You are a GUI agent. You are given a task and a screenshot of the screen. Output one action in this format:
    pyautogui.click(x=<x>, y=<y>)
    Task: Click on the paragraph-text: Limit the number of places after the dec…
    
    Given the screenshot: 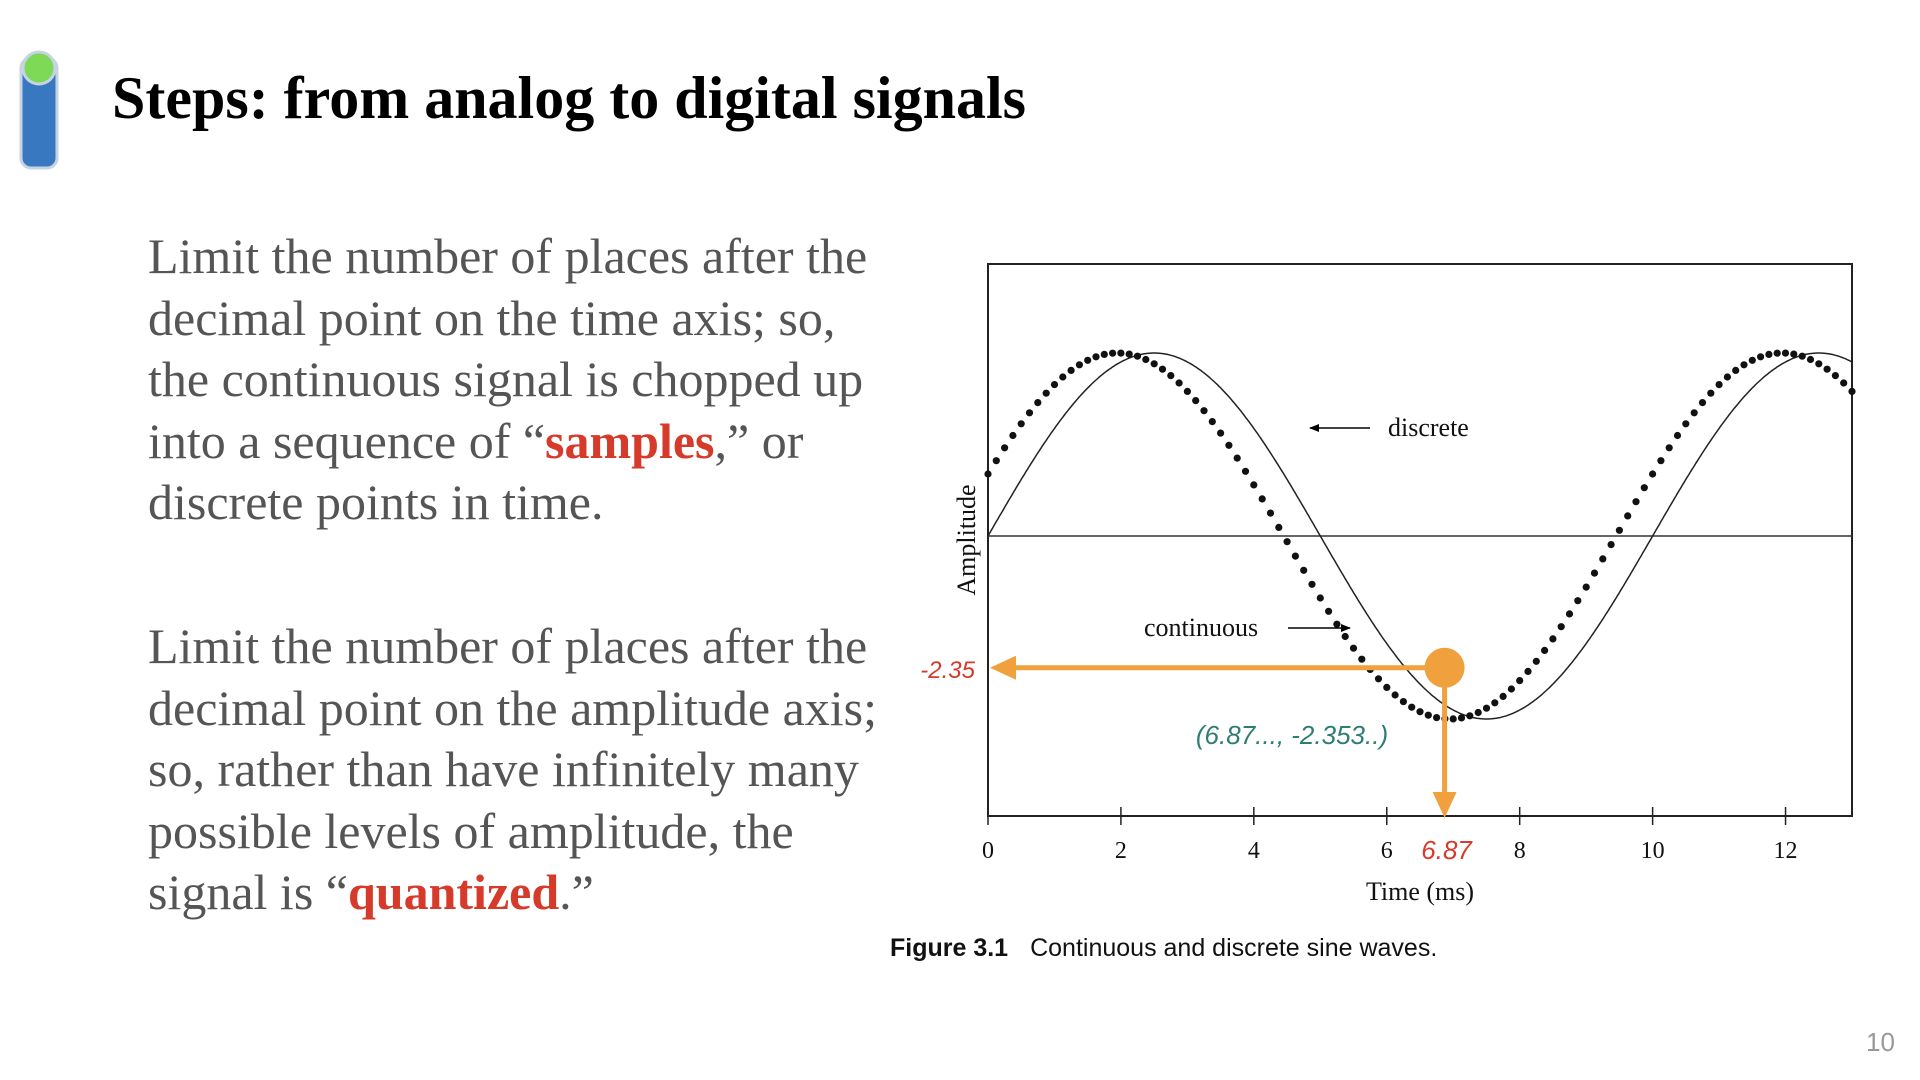 What is the action you would take?
    pyautogui.click(x=513, y=769)
    